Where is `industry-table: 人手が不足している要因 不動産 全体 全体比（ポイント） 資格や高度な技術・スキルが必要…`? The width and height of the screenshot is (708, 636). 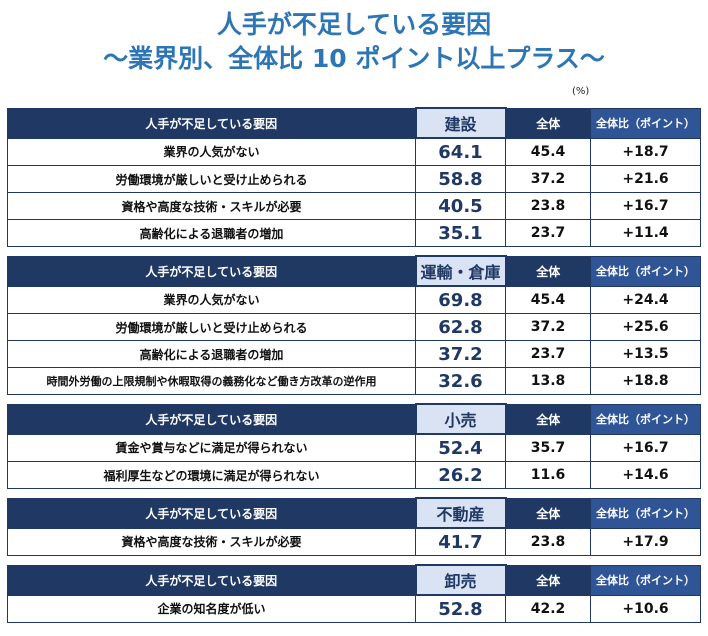 industry-table: 人手が不足している要因 不動産 全体 全体比（ポイント） 資格や高度な技術・スキルが必要… is located at coordinates (354, 526).